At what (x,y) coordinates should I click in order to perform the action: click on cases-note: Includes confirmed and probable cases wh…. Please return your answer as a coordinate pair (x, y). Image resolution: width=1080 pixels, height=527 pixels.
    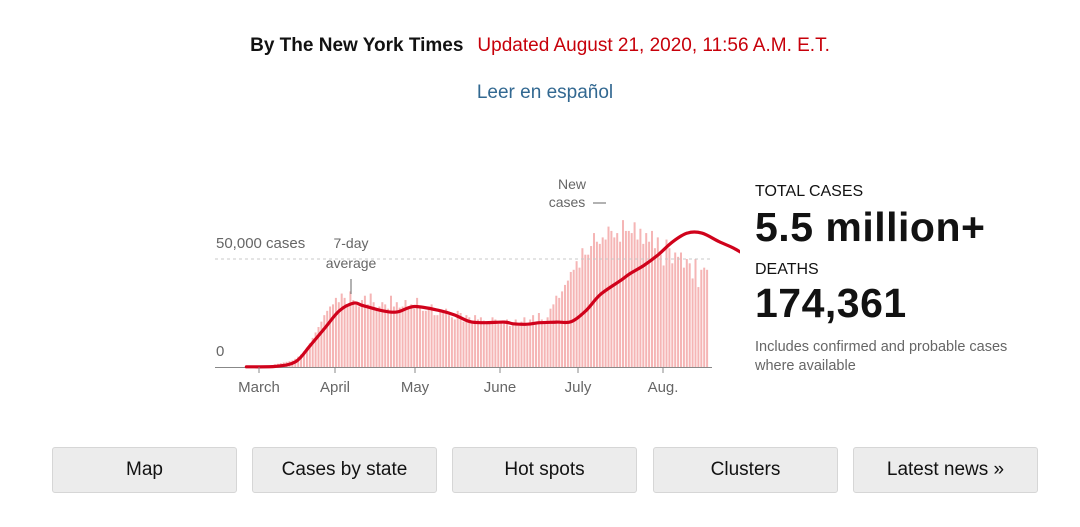
    Looking at the image, I should click on (881, 356).